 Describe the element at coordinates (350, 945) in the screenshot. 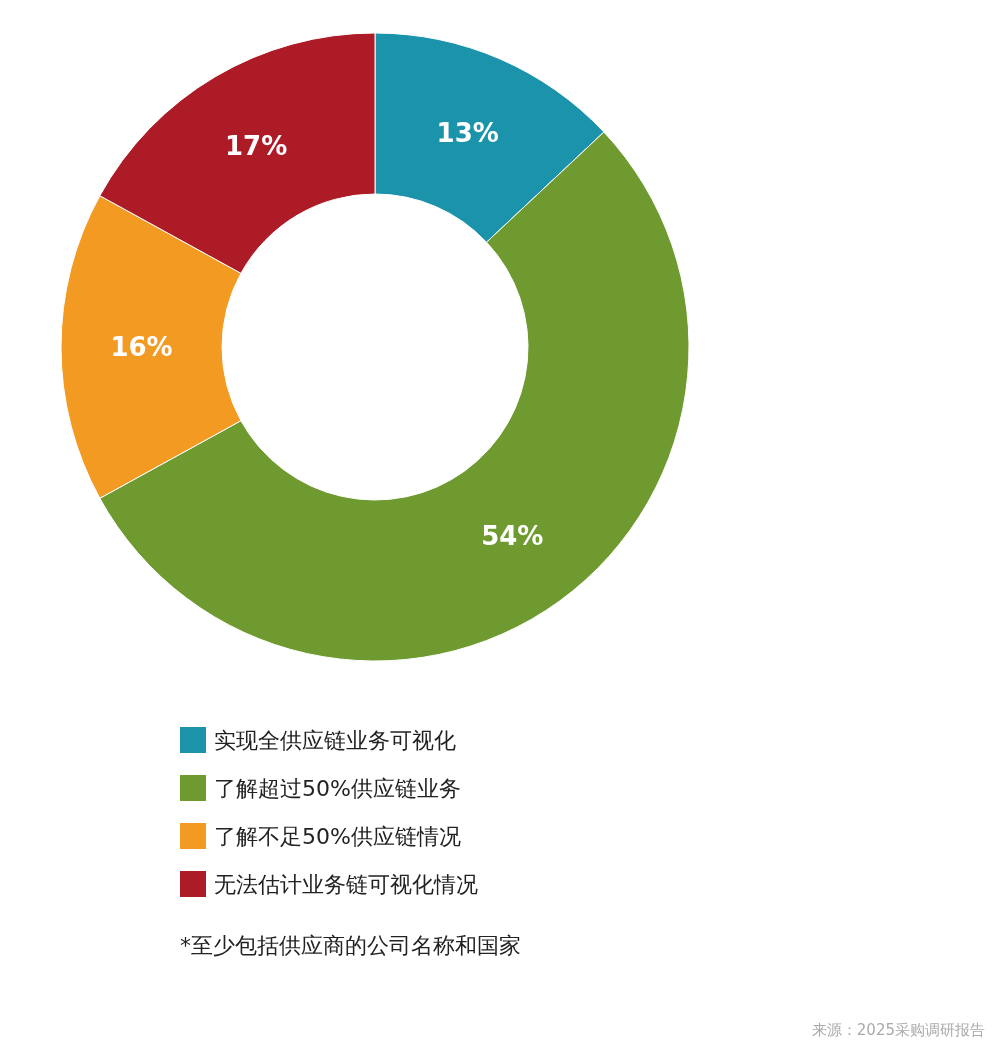

I see `text: *至少包括供应商的公司名称和国家` at that location.